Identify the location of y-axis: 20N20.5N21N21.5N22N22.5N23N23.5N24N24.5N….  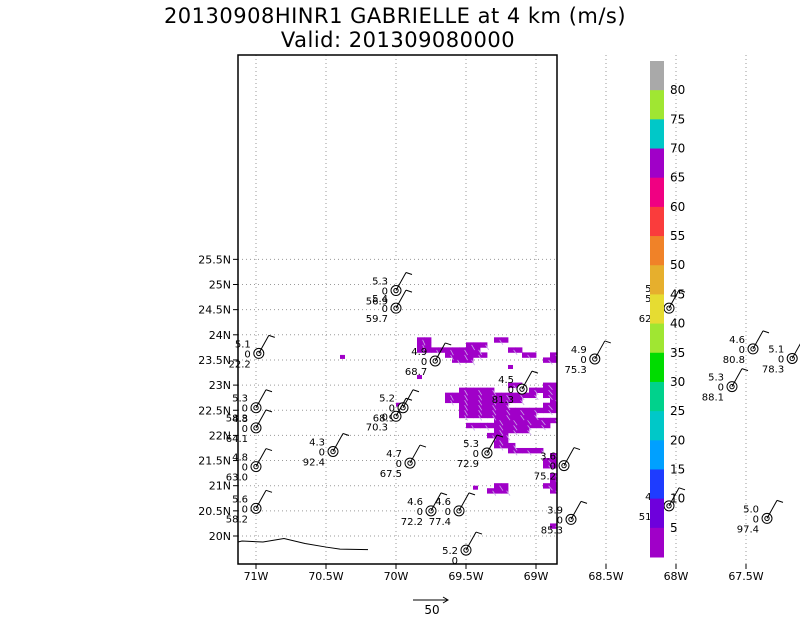
(218, 398).